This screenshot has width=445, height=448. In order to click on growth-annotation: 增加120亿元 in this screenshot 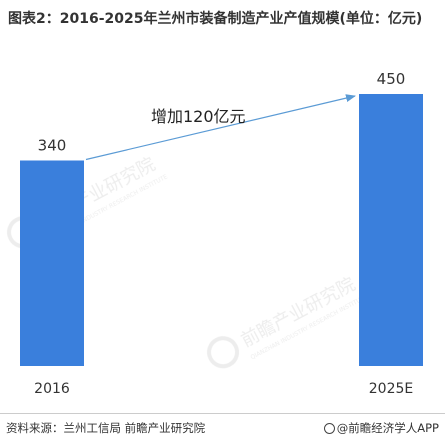, I will do `click(198, 116)`.